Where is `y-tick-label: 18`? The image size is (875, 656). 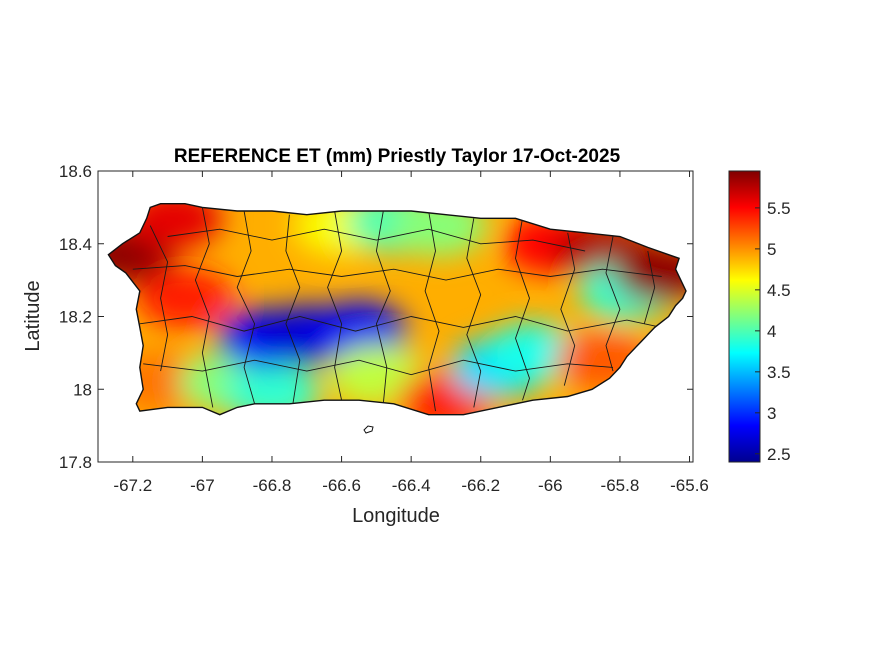 y-tick-label: 18 is located at coordinates (82, 389).